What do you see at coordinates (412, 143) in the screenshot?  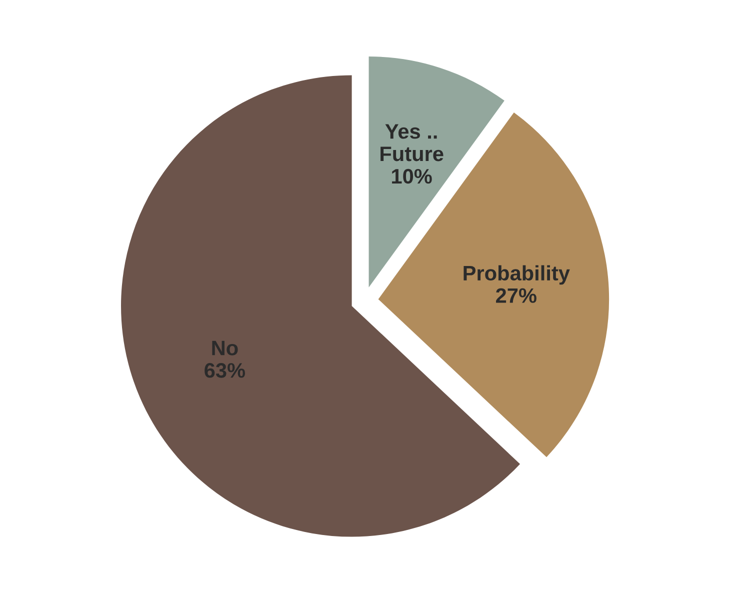 I see `slice-label: Yes .. Future` at bounding box center [412, 143].